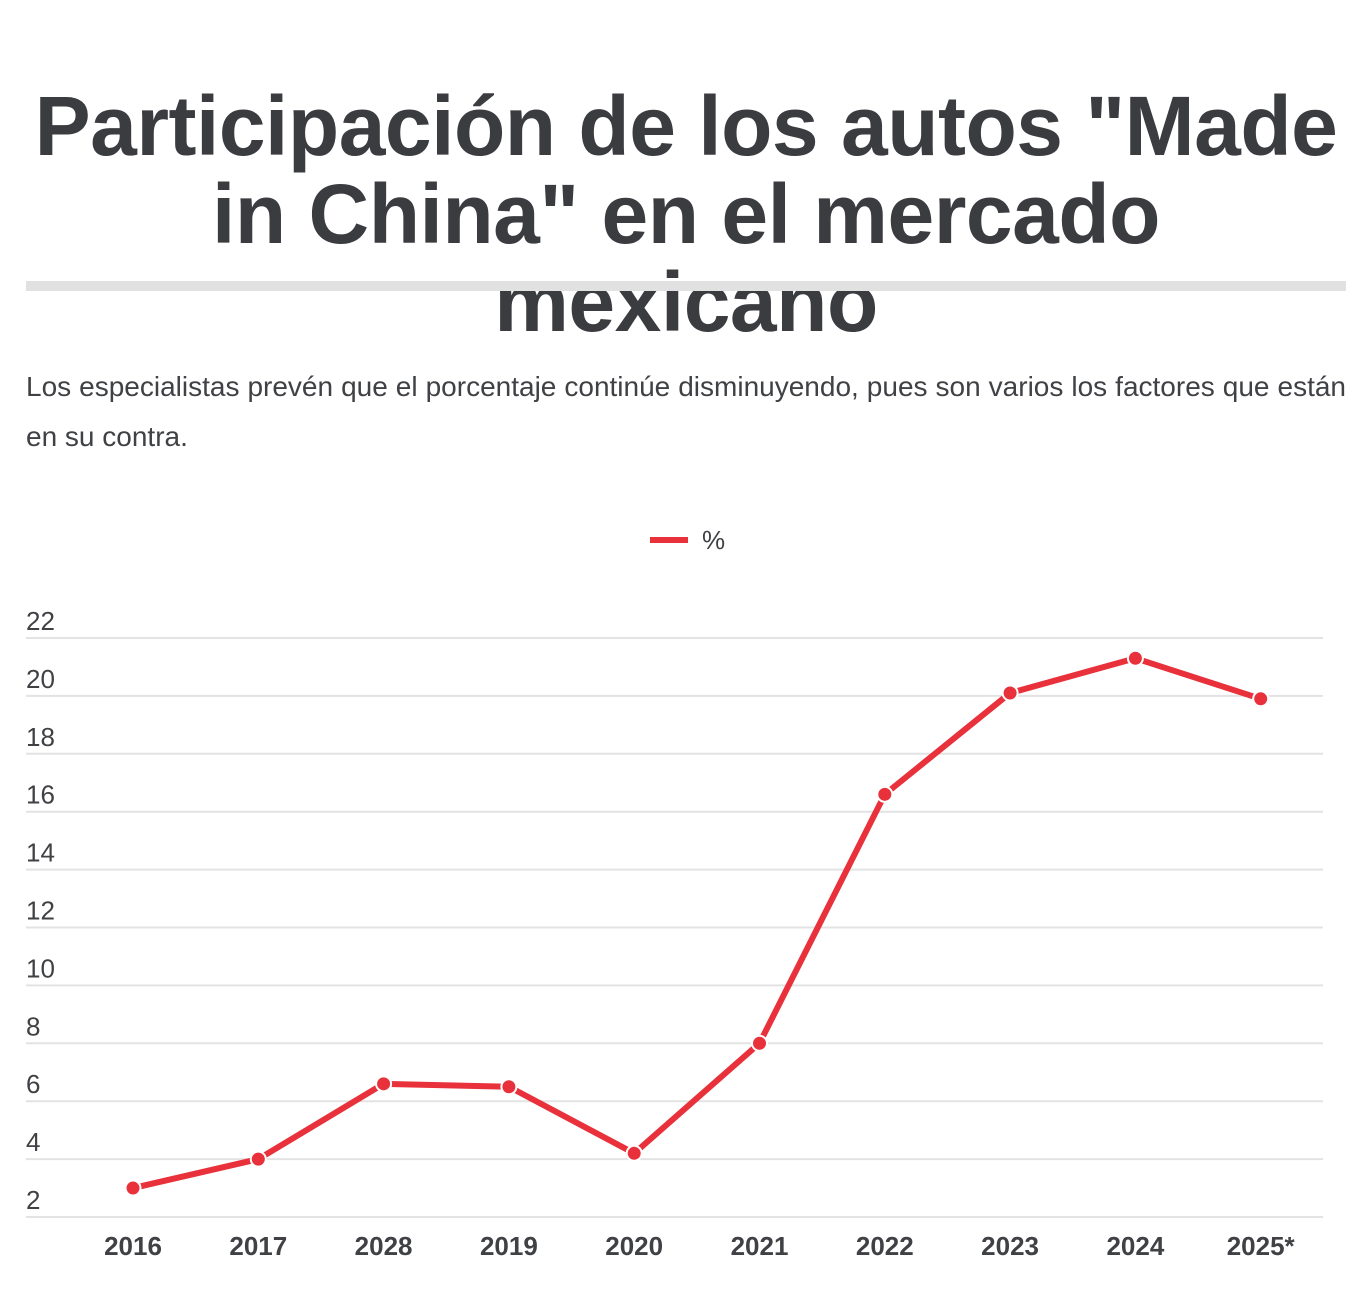  What do you see at coordinates (885, 1246) in the screenshot?
I see `x-tick-label: 2022` at bounding box center [885, 1246].